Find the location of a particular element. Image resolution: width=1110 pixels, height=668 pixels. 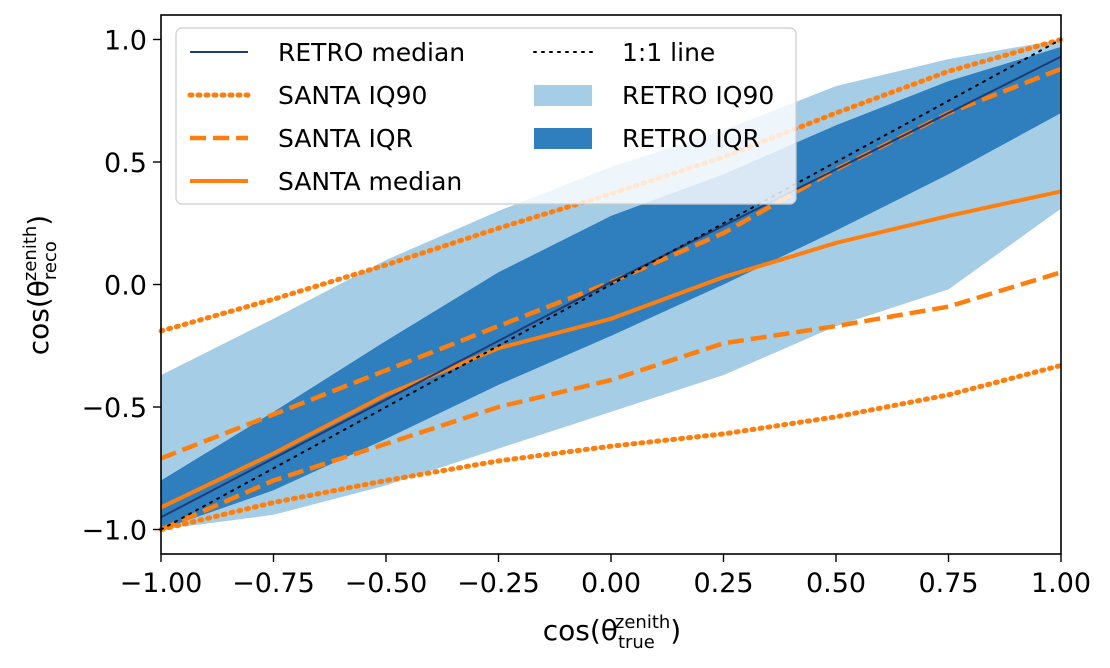

x-tick-label: 1.00 is located at coordinates (1061, 583).